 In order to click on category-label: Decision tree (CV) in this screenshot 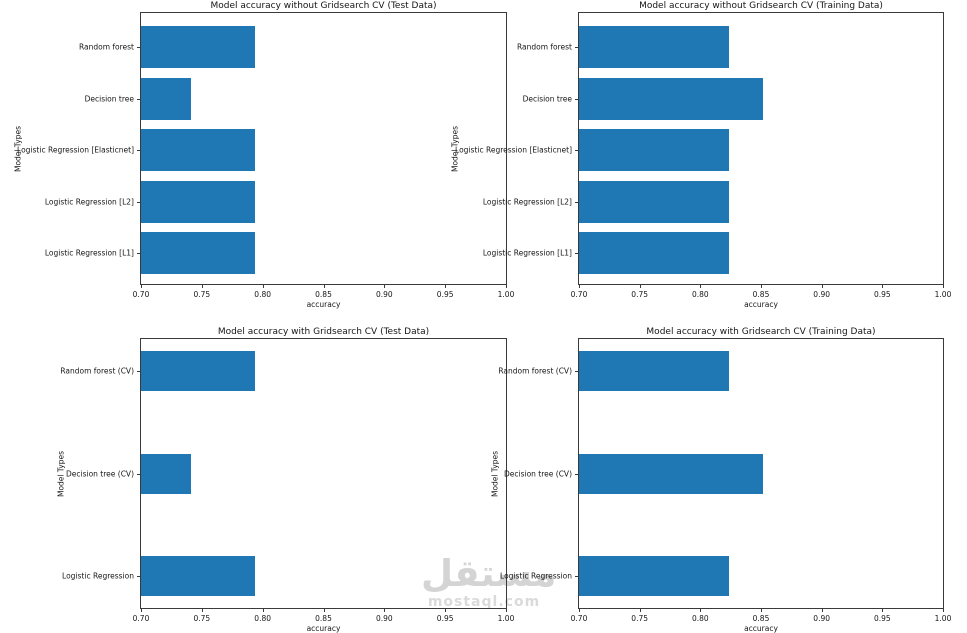, I will do `click(537, 473)`.